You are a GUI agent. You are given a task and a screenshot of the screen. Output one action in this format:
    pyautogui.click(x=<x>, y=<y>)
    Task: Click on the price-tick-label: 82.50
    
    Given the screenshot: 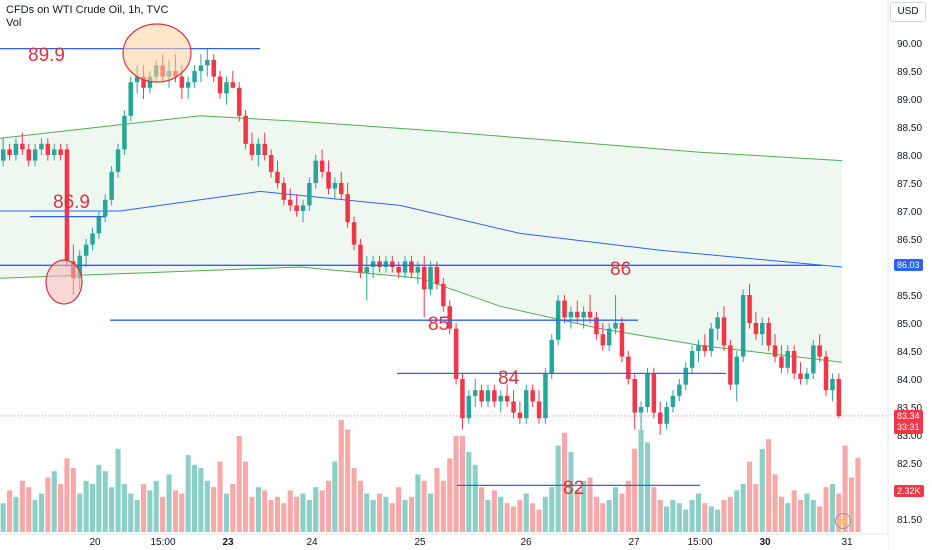 What is the action you would take?
    pyautogui.click(x=909, y=464)
    